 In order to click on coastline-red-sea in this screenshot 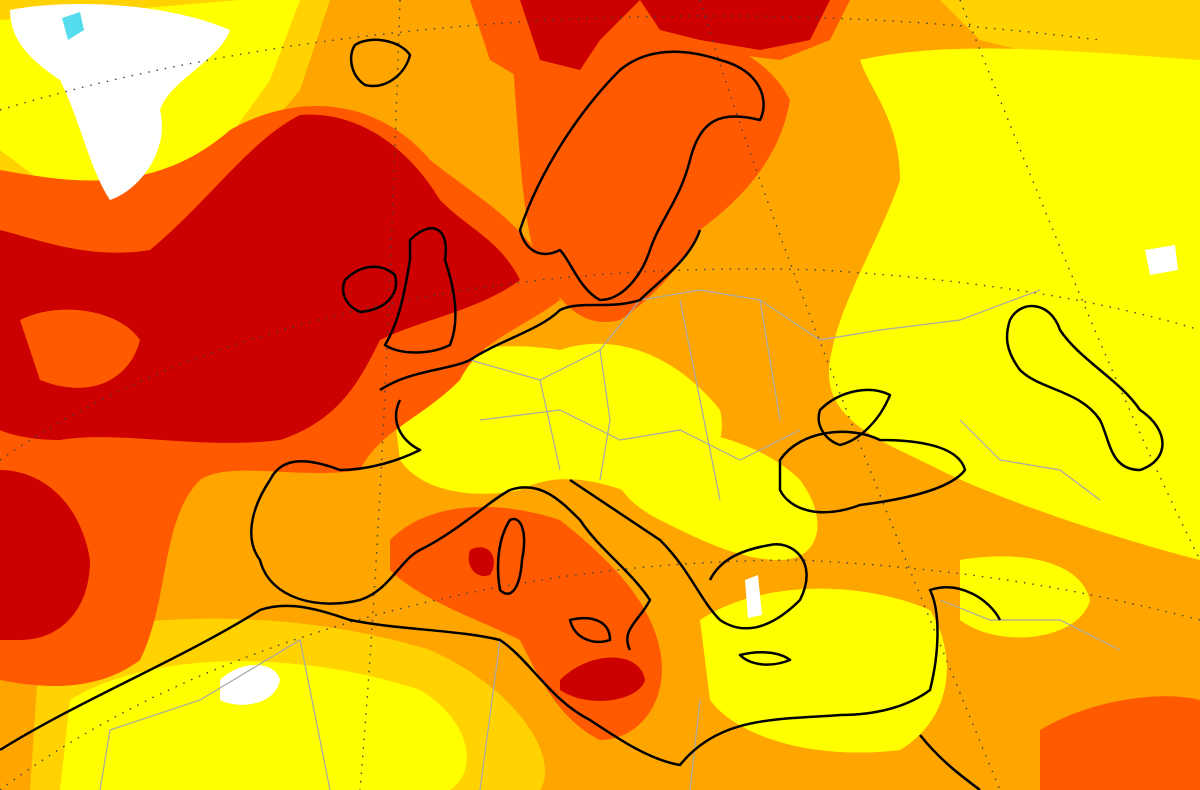, I will do `click(950, 762)`.